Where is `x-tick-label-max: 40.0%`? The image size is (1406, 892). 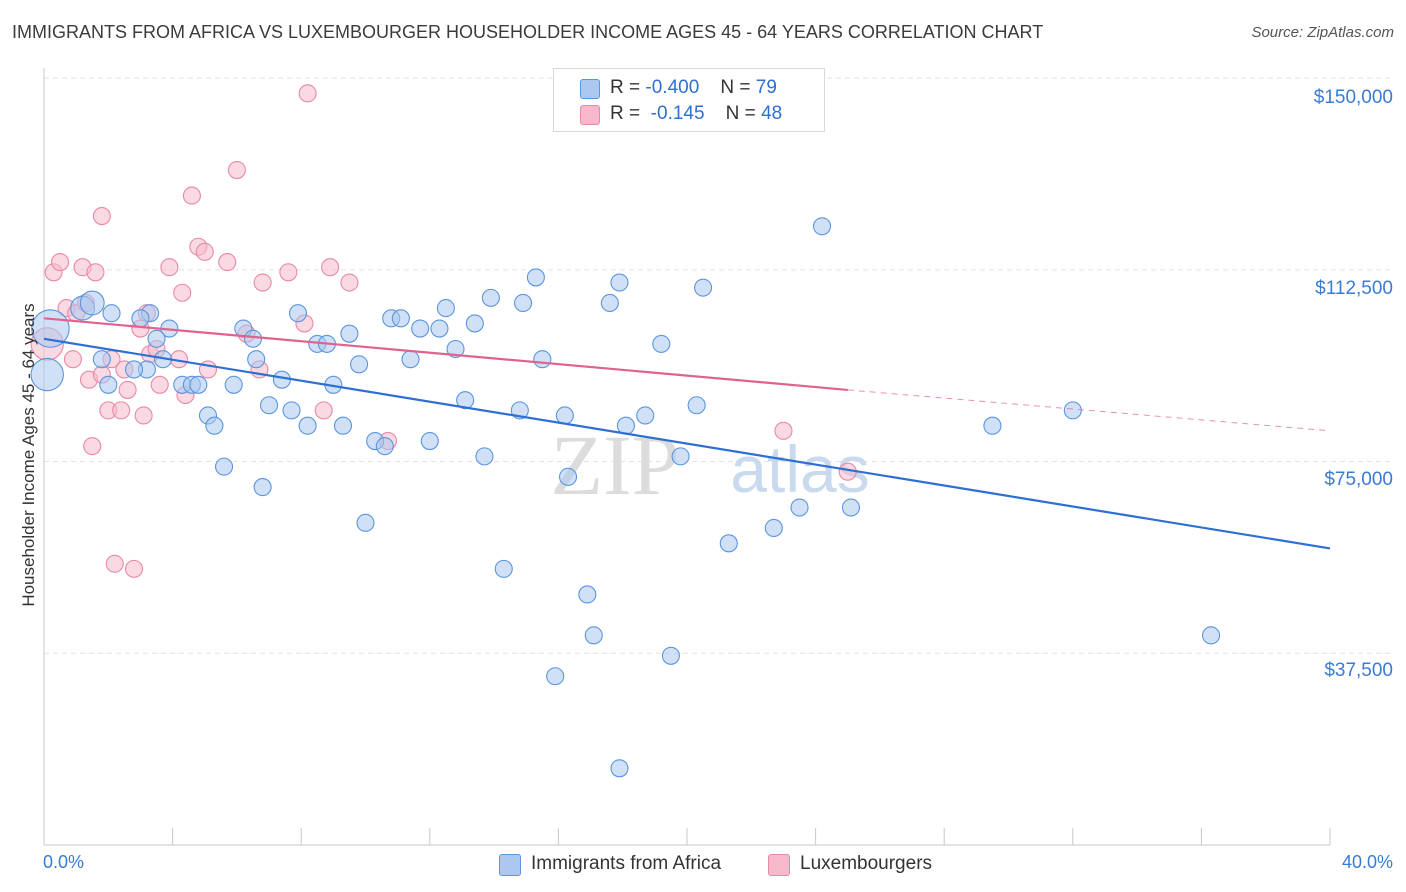
x-tick-label-max: 40.0% is located at coordinates (1367, 862).